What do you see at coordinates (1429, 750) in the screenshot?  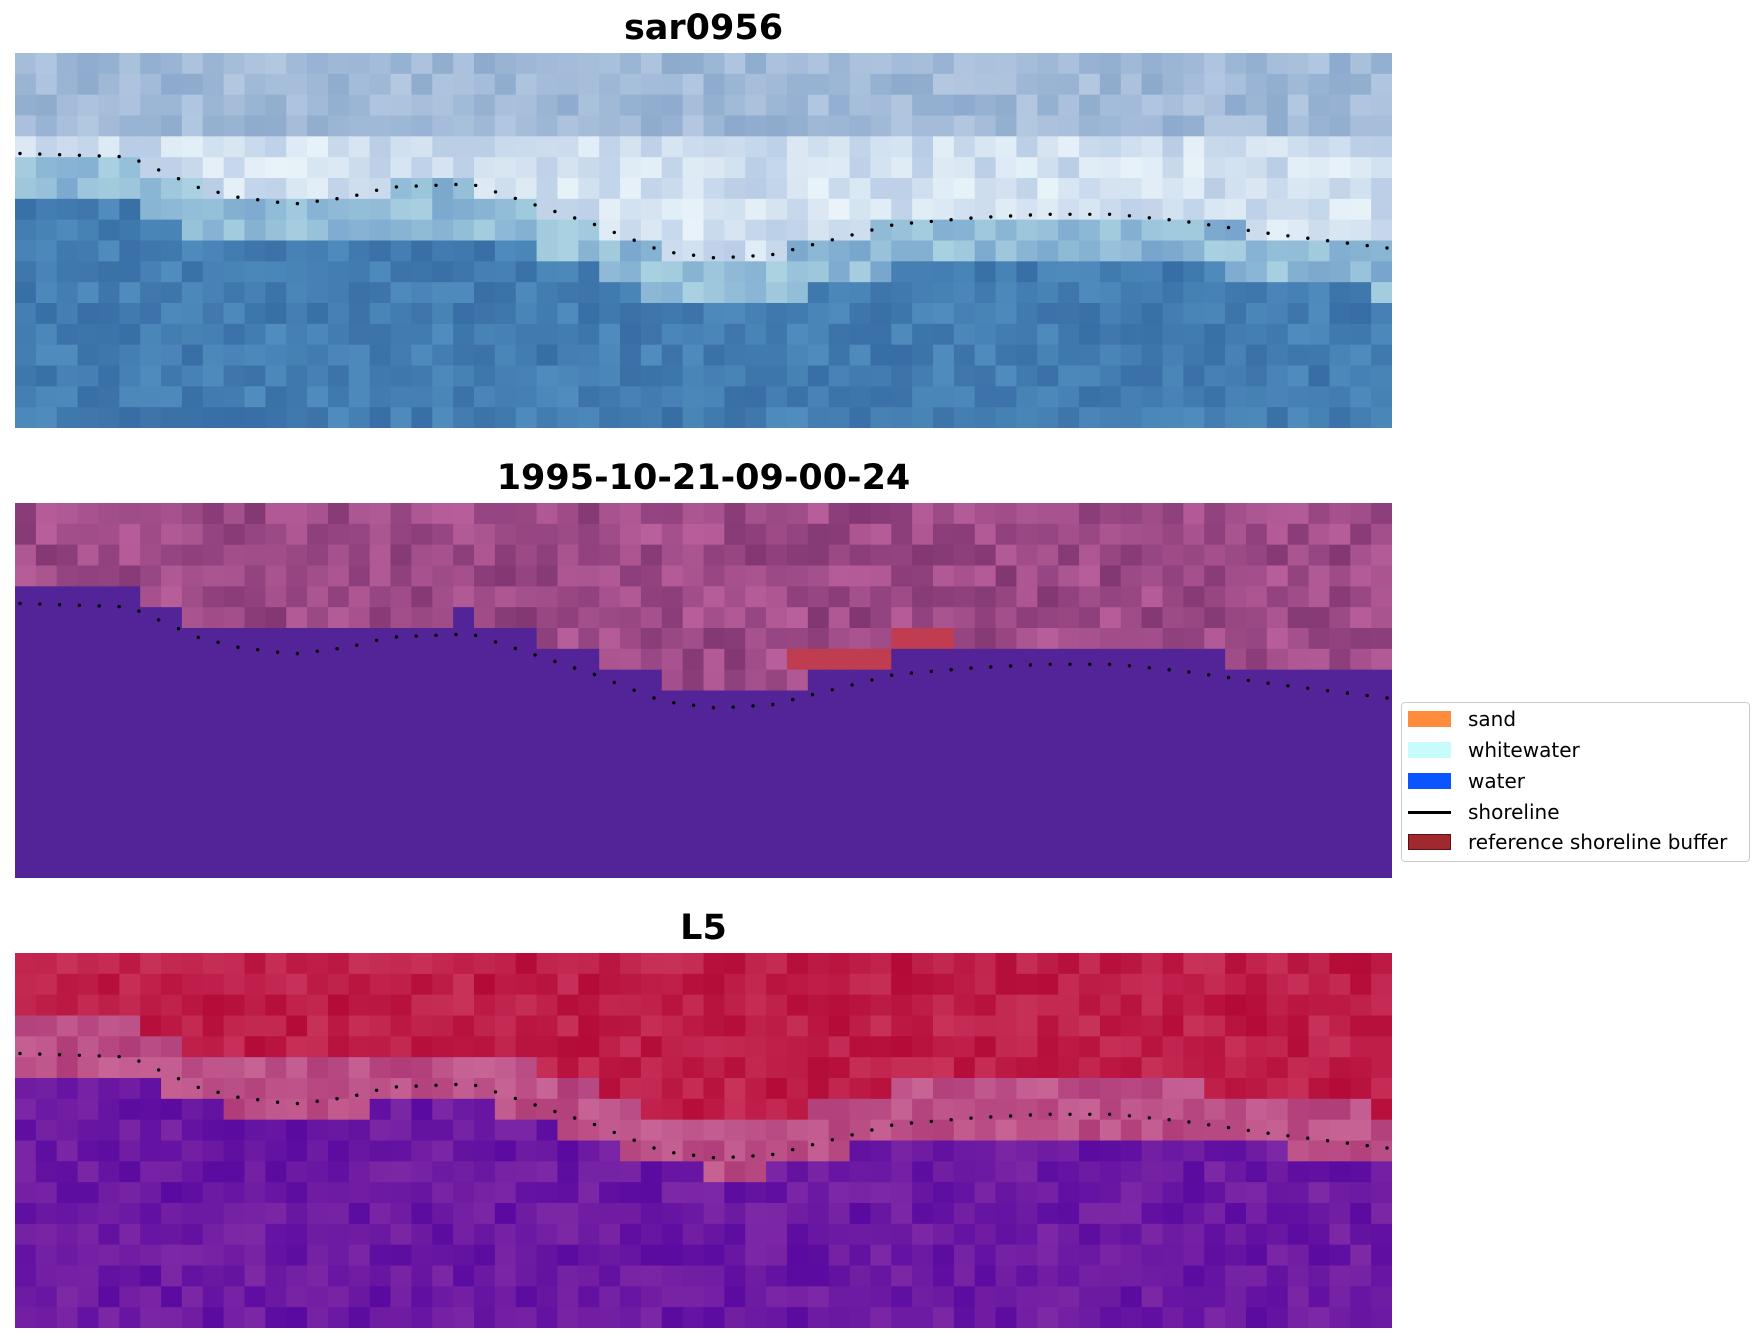 I see `whitewater-swatch` at bounding box center [1429, 750].